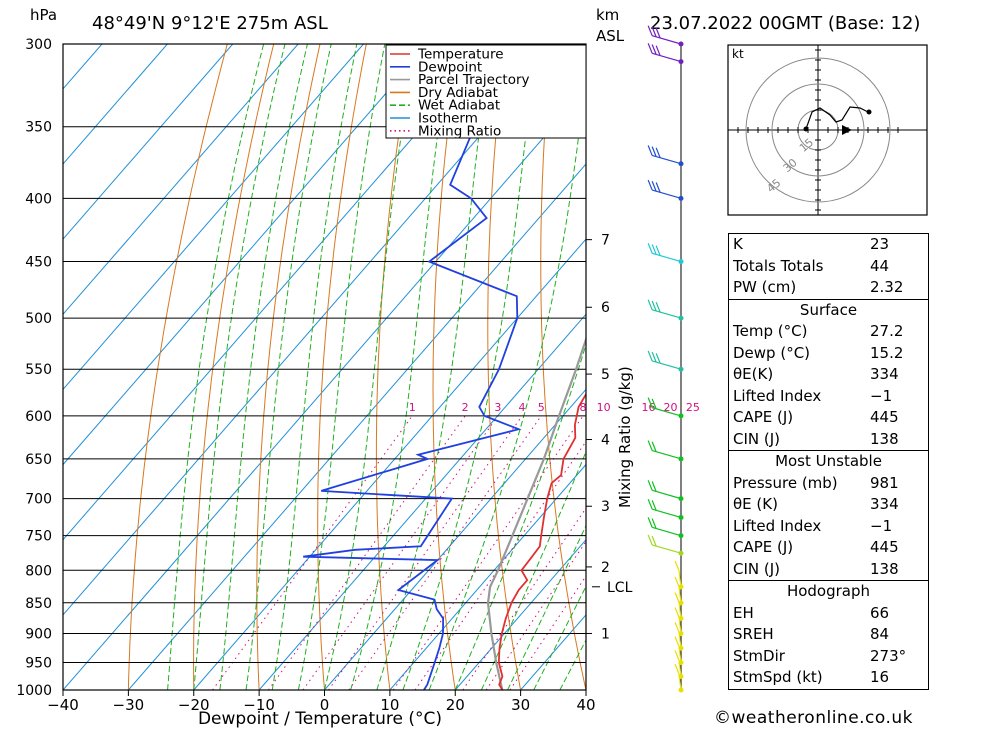 This screenshot has width=1000, height=733. What do you see at coordinates (605, 375) in the screenshot?
I see `km-tick-label: 5` at bounding box center [605, 375].